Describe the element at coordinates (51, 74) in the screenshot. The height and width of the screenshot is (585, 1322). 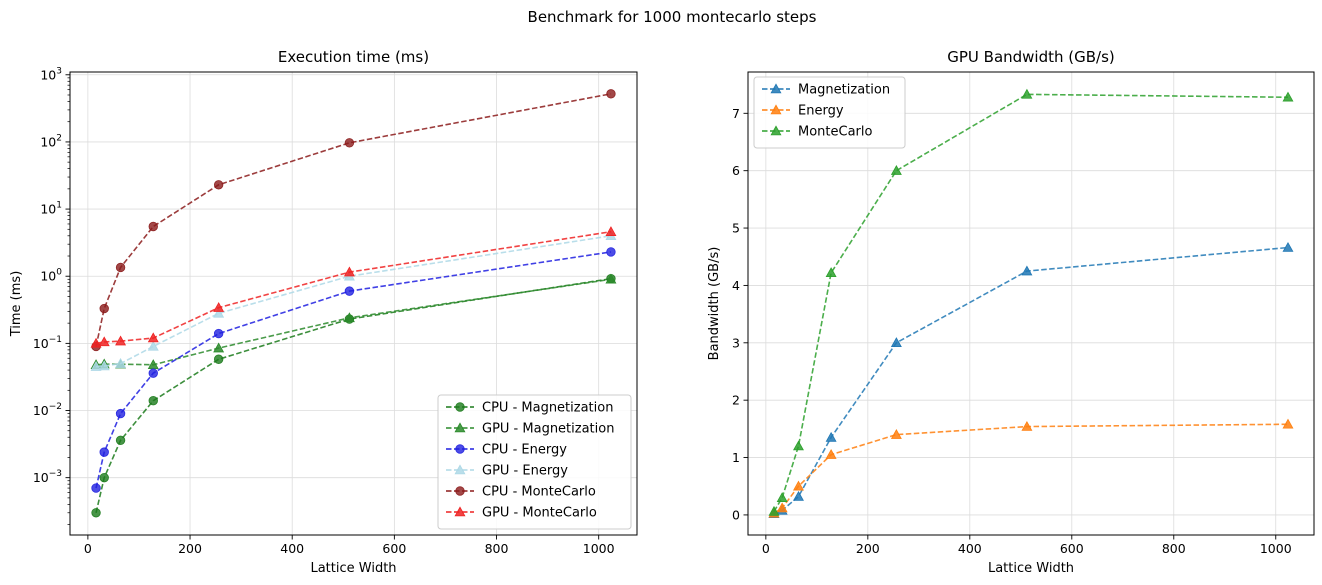
I see `y-tick-label: 10³` at that location.